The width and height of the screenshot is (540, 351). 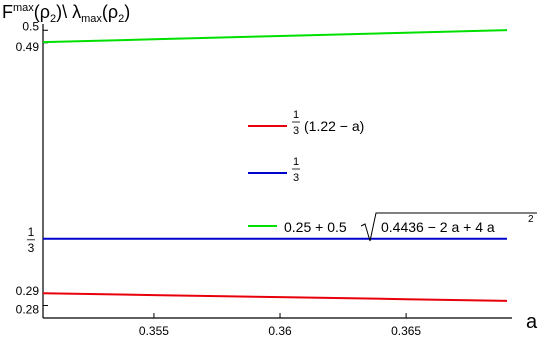 What do you see at coordinates (28, 47) in the screenshot?
I see `y-tick-label: 0.49` at bounding box center [28, 47].